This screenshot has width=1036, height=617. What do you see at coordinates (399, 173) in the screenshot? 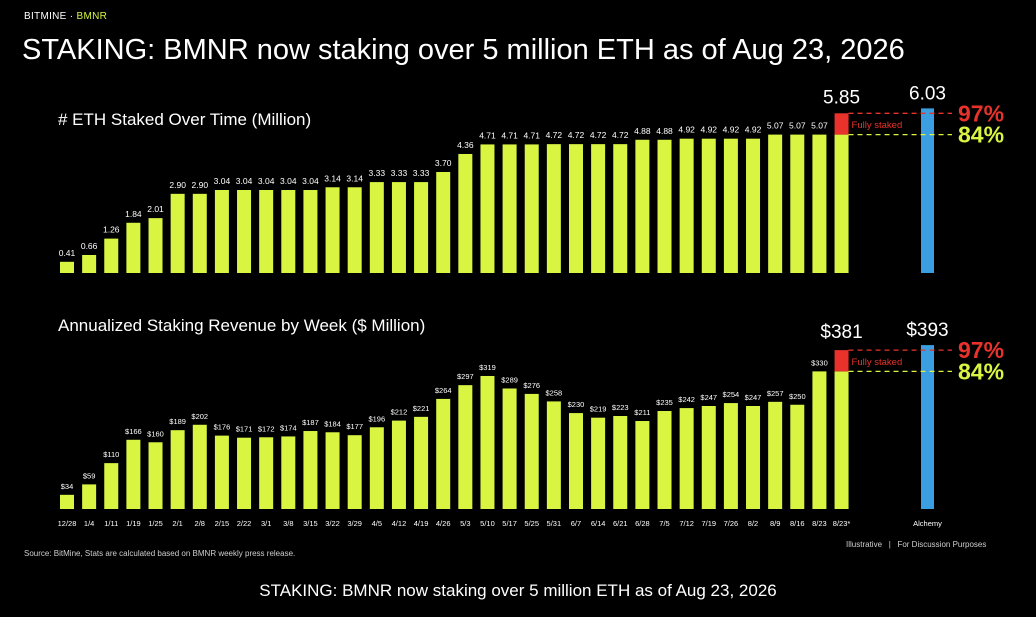
I see `panel-0-value-label-15: 3.33` at bounding box center [399, 173].